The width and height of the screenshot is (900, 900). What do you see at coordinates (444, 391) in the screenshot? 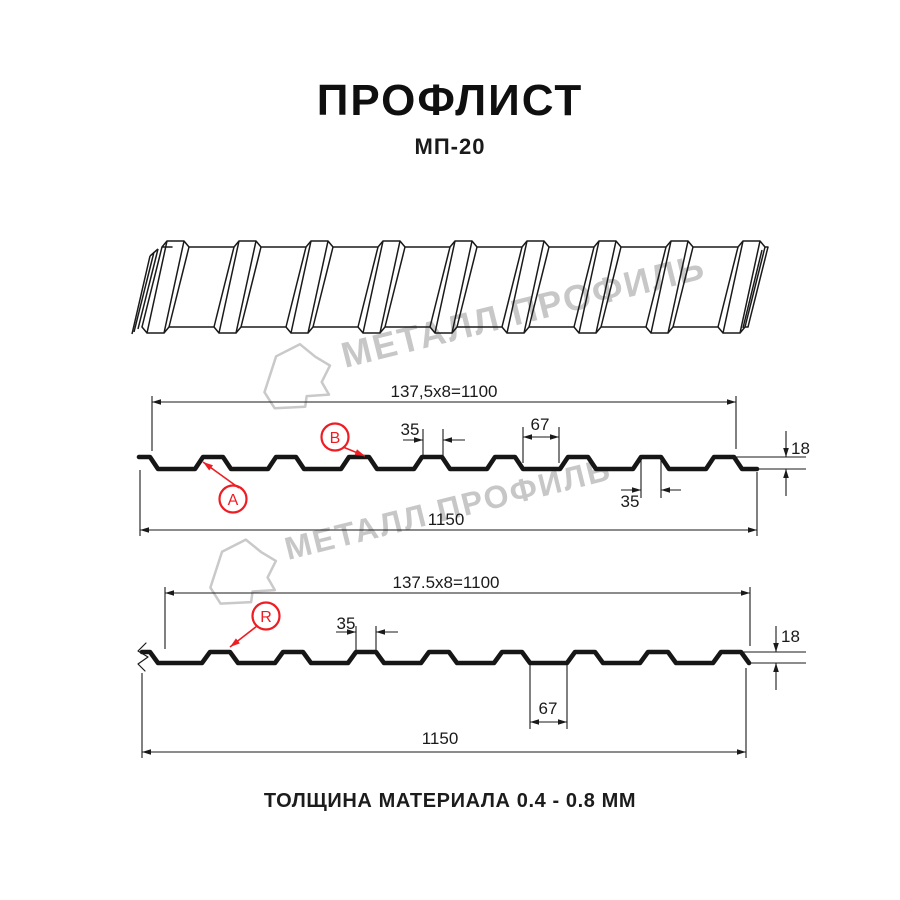
I see `dimension-label-pitch-1: 137,5x8=1100` at bounding box center [444, 391].